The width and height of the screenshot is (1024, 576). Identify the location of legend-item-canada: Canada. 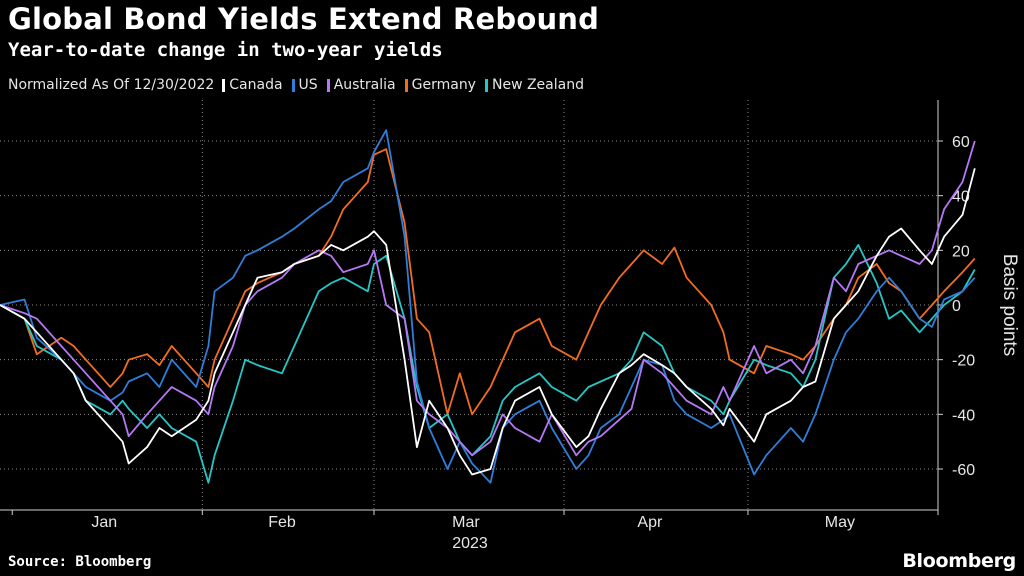
(252, 85).